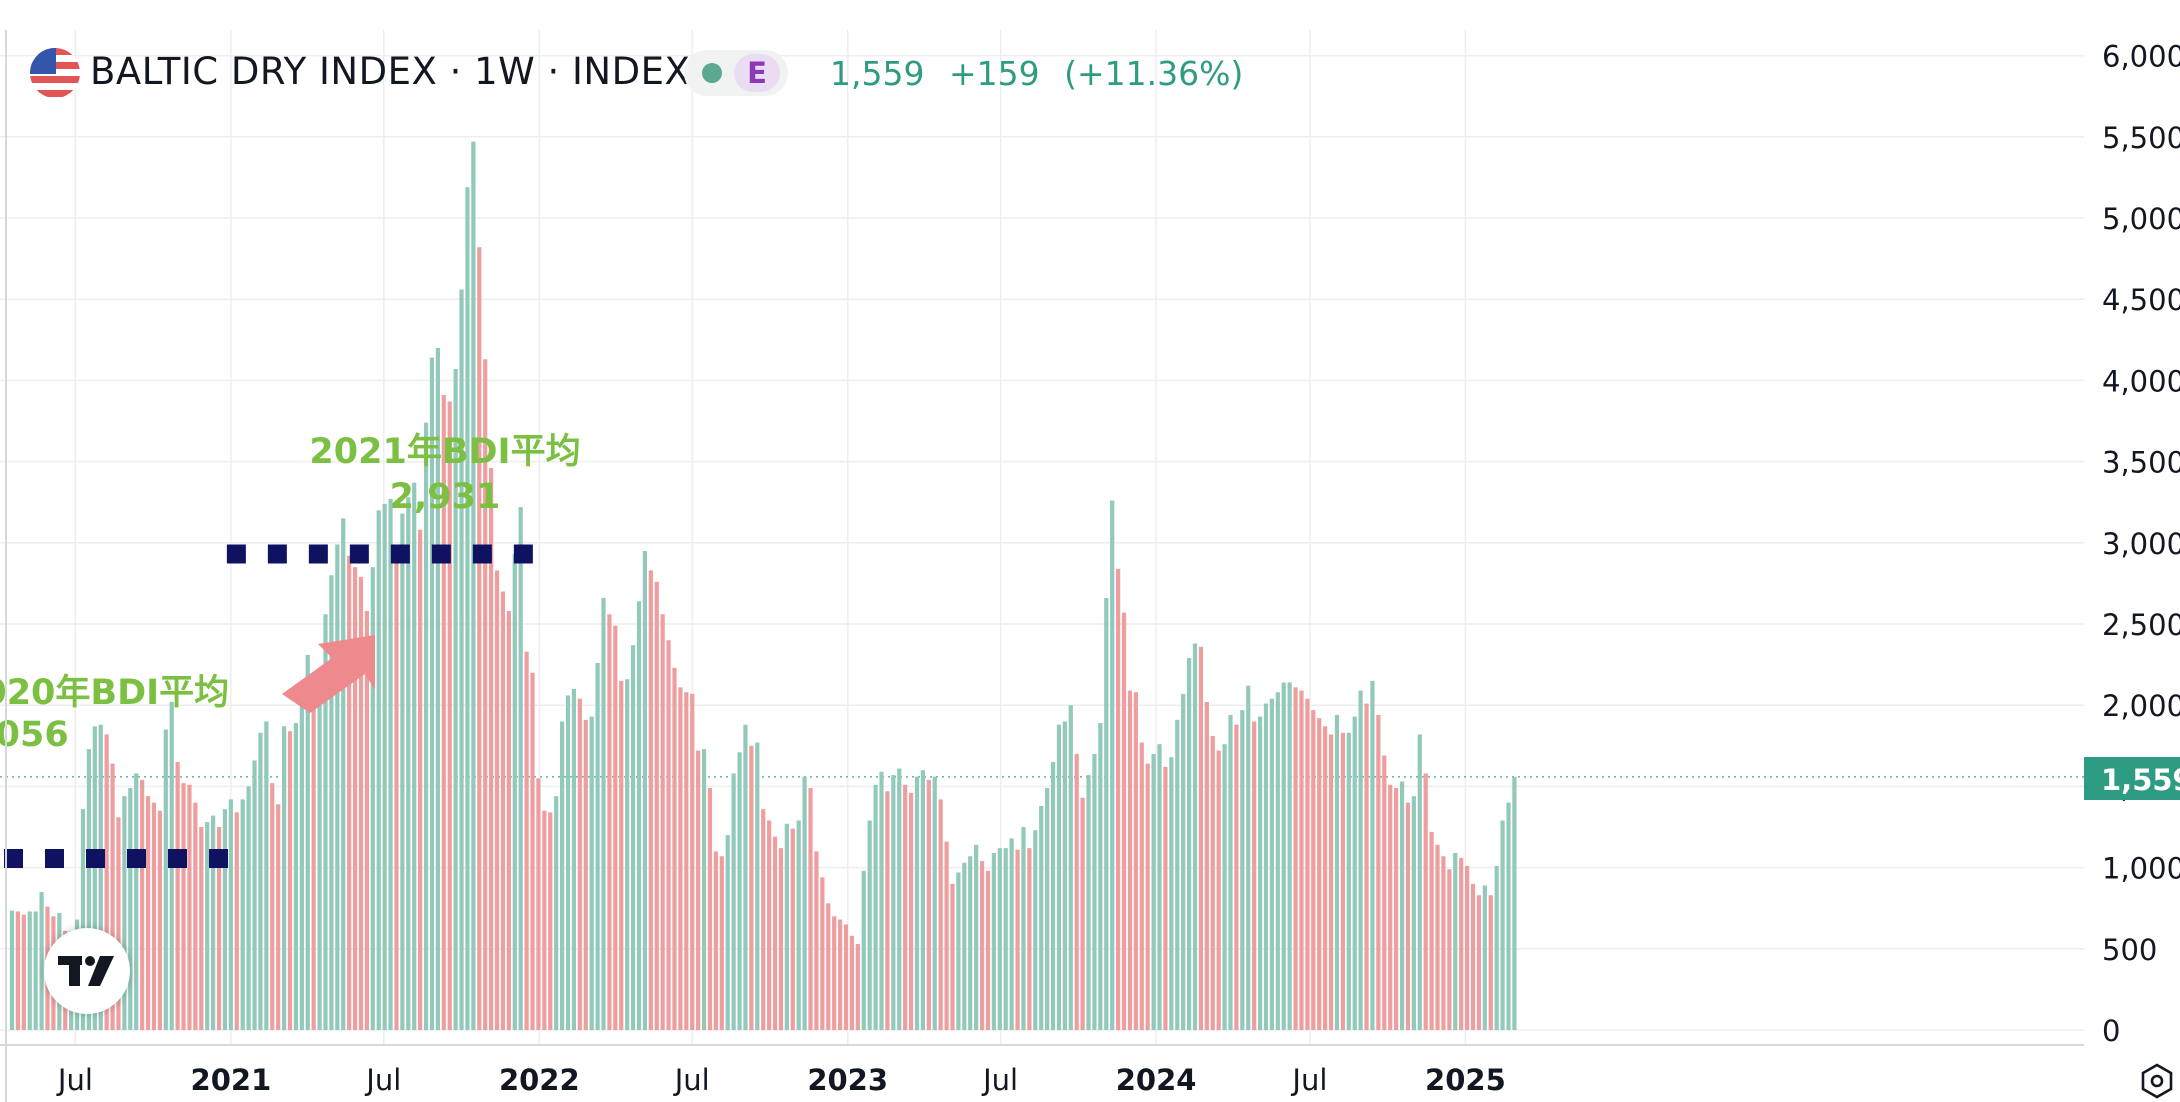  Describe the element at coordinates (757, 73) in the screenshot. I see `earnings-badge: E` at that location.